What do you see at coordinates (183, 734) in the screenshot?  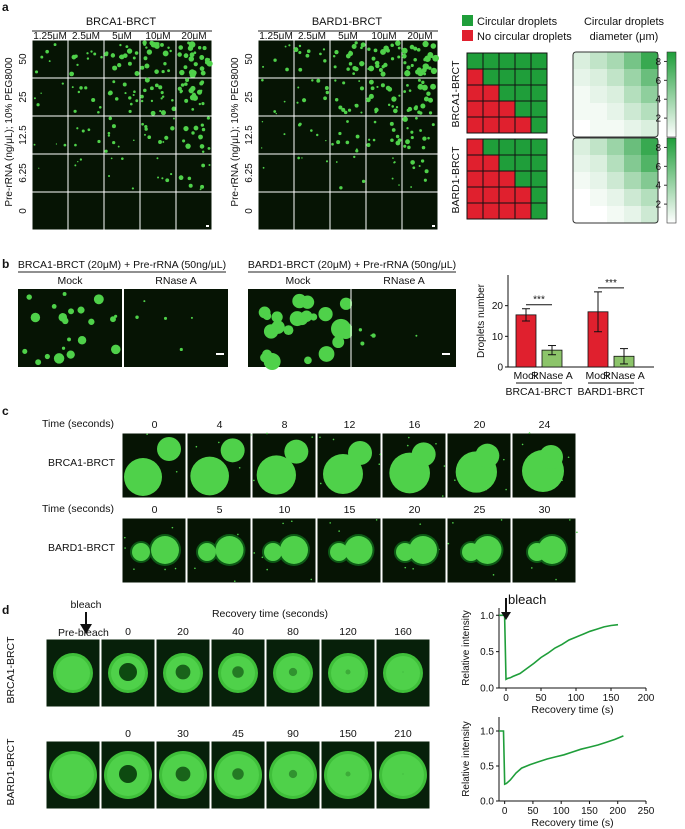 I see `time-label: 30` at bounding box center [183, 734].